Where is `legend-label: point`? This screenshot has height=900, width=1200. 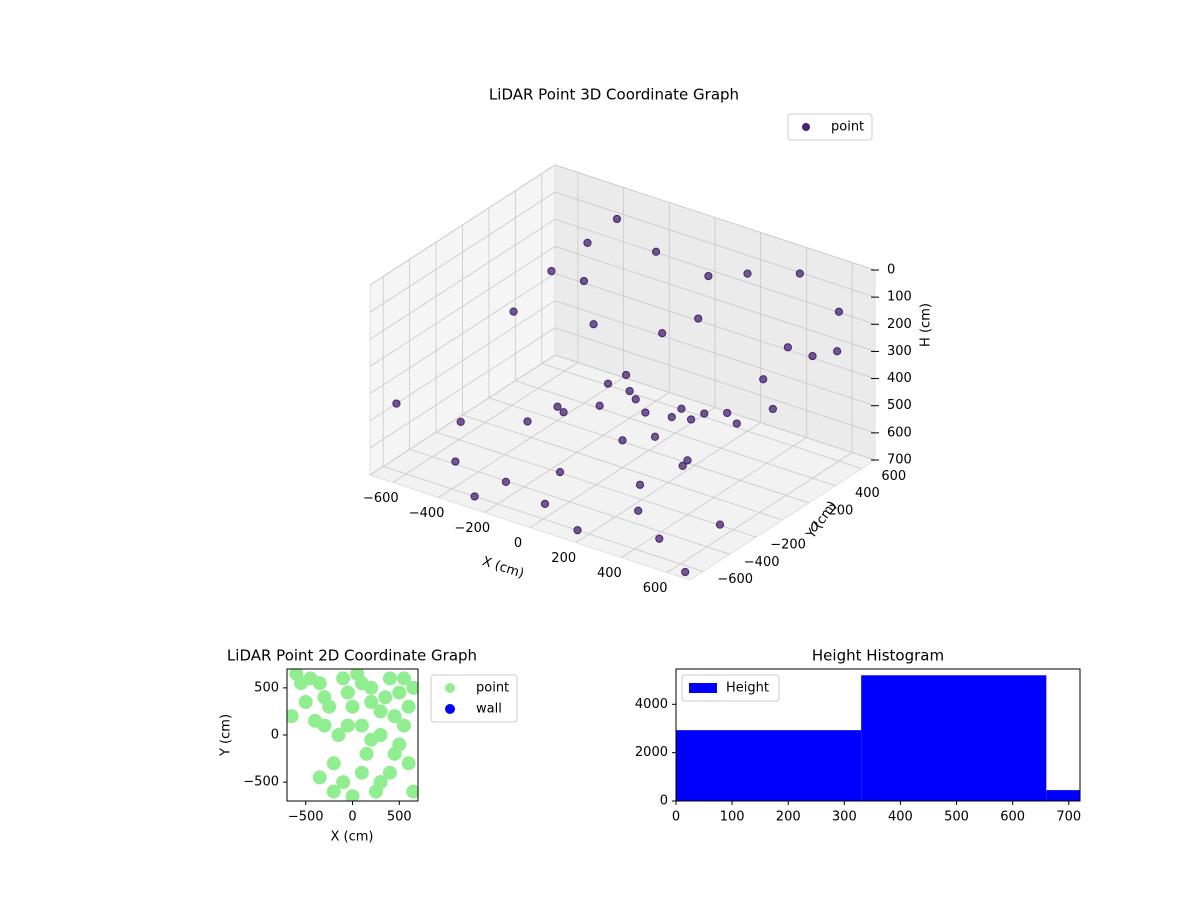 legend-label: point is located at coordinates (492, 688).